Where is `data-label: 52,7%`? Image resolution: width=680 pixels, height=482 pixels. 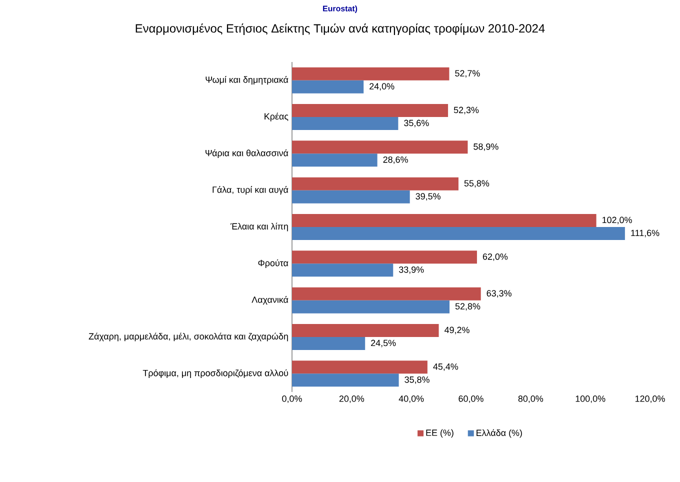 data-label: 52,7% is located at coordinates (467, 74).